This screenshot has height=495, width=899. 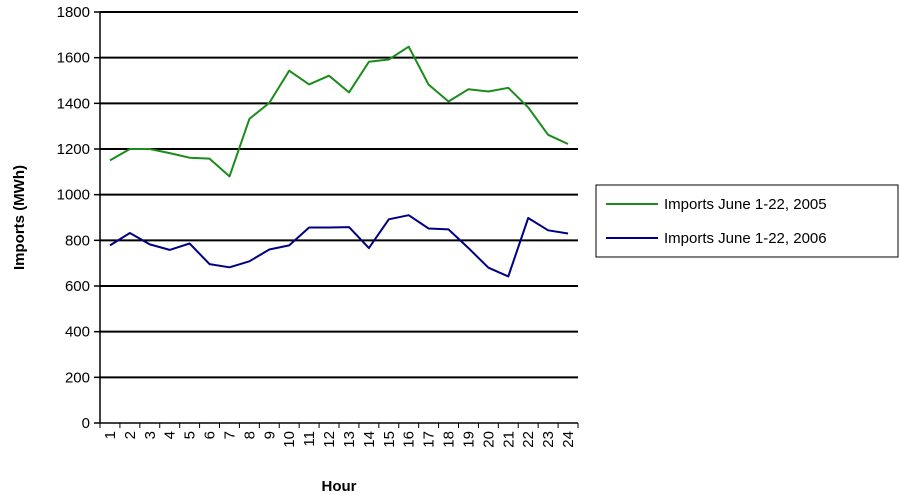 I want to click on y-tick-label-400: 400, so click(x=77, y=332).